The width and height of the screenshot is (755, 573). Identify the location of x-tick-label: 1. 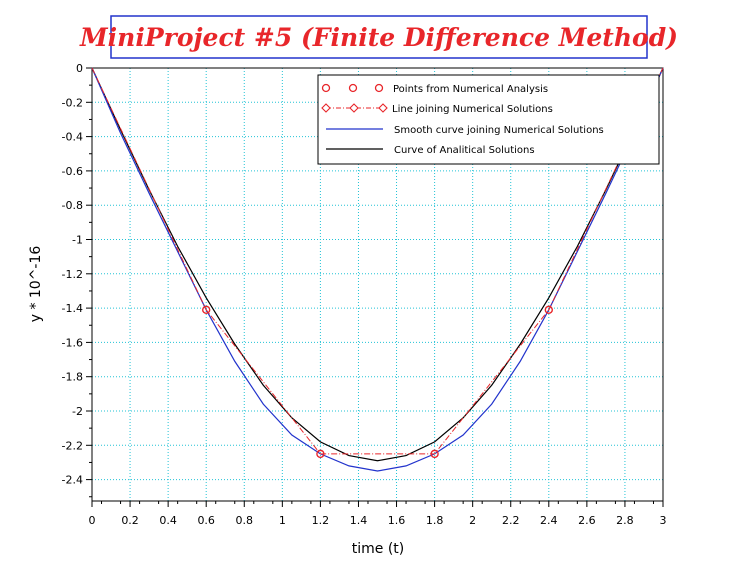
(282, 520).